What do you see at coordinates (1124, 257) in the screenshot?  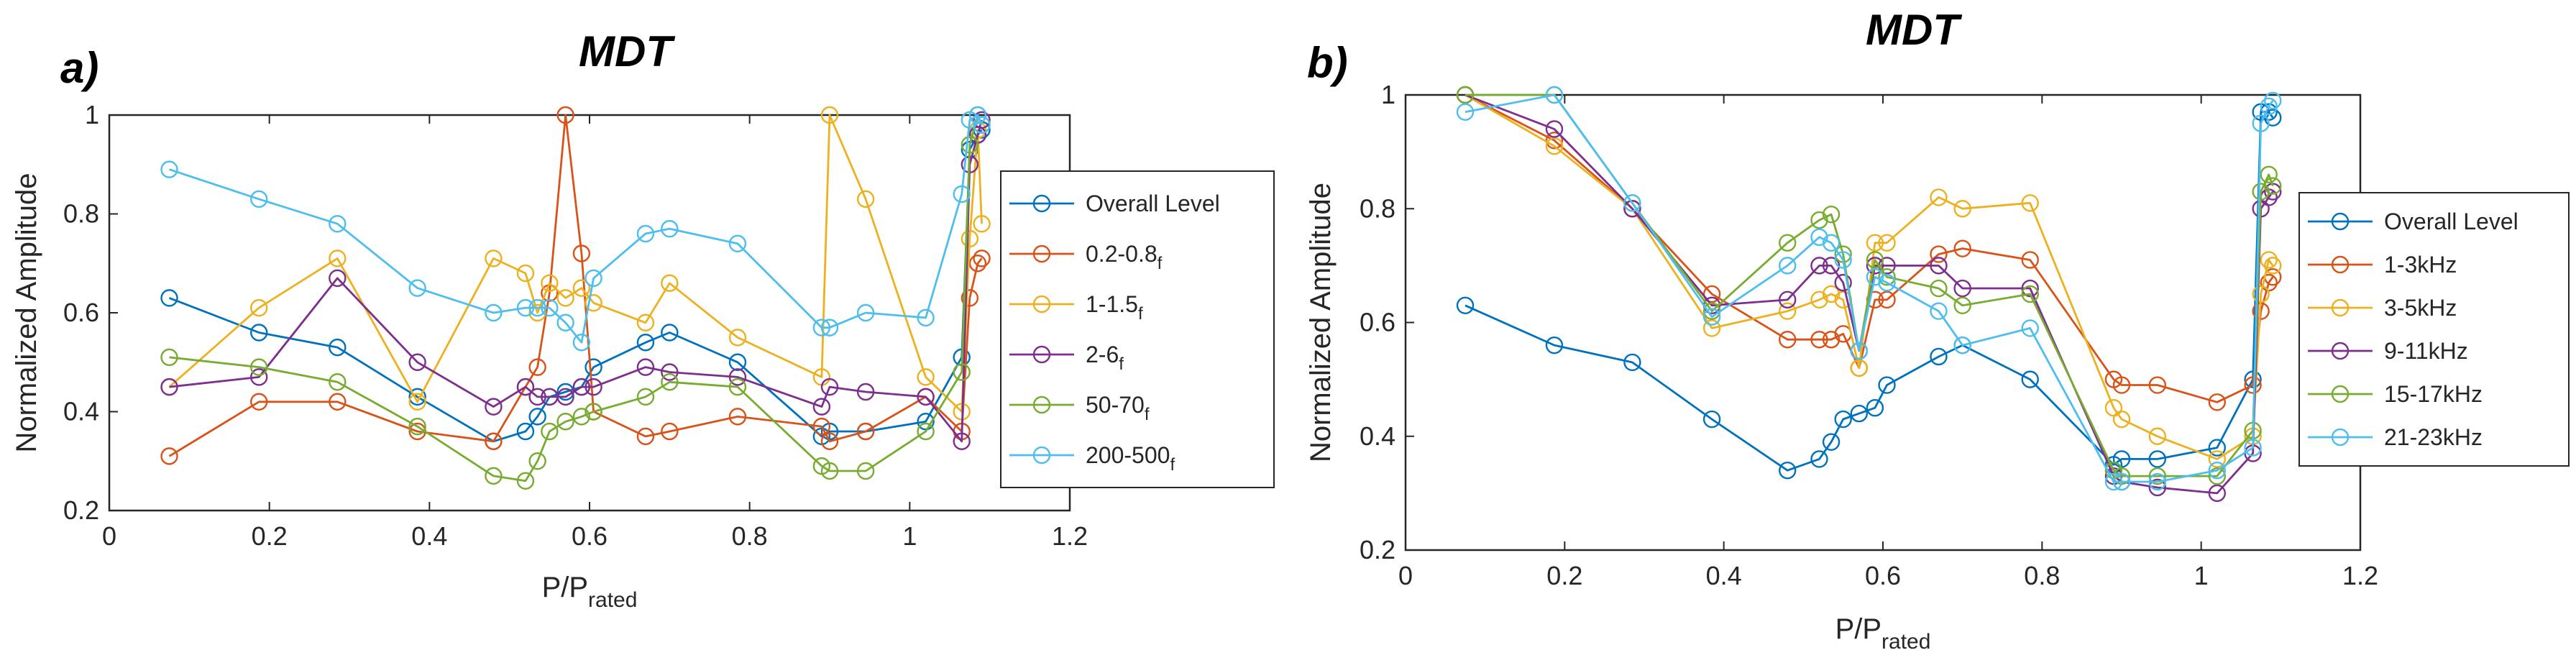 I see `legend-label: 0.2-0.8f` at bounding box center [1124, 257].